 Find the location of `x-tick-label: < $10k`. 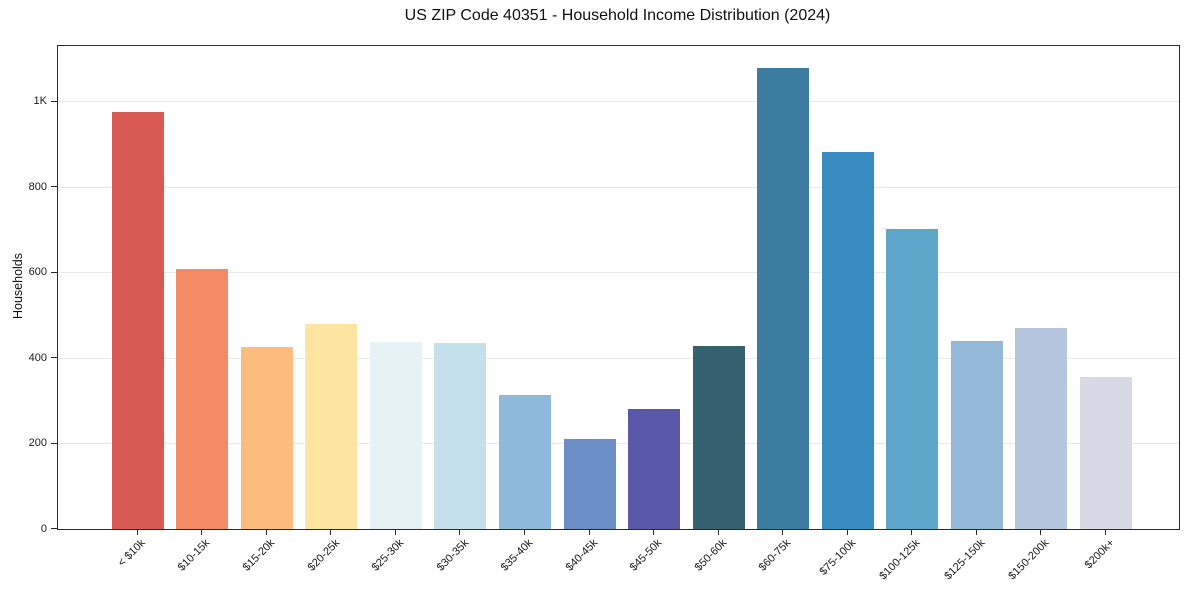

x-tick-label: < $10k is located at coordinates (132, 553).